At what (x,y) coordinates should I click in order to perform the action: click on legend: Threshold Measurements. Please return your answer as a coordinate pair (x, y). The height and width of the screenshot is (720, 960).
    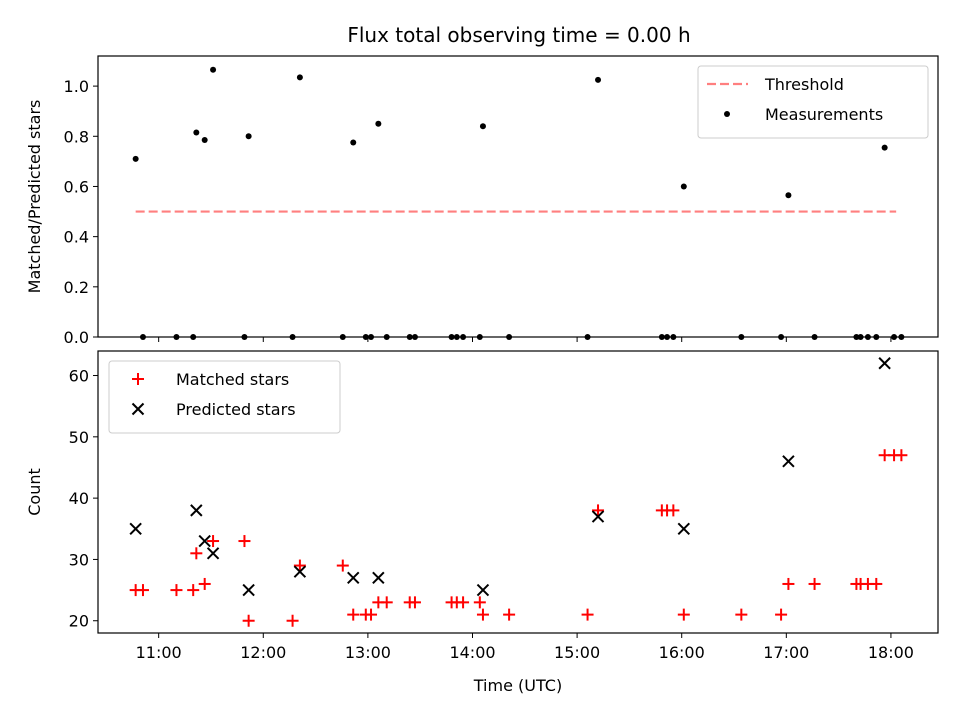
    Looking at the image, I should click on (813, 102).